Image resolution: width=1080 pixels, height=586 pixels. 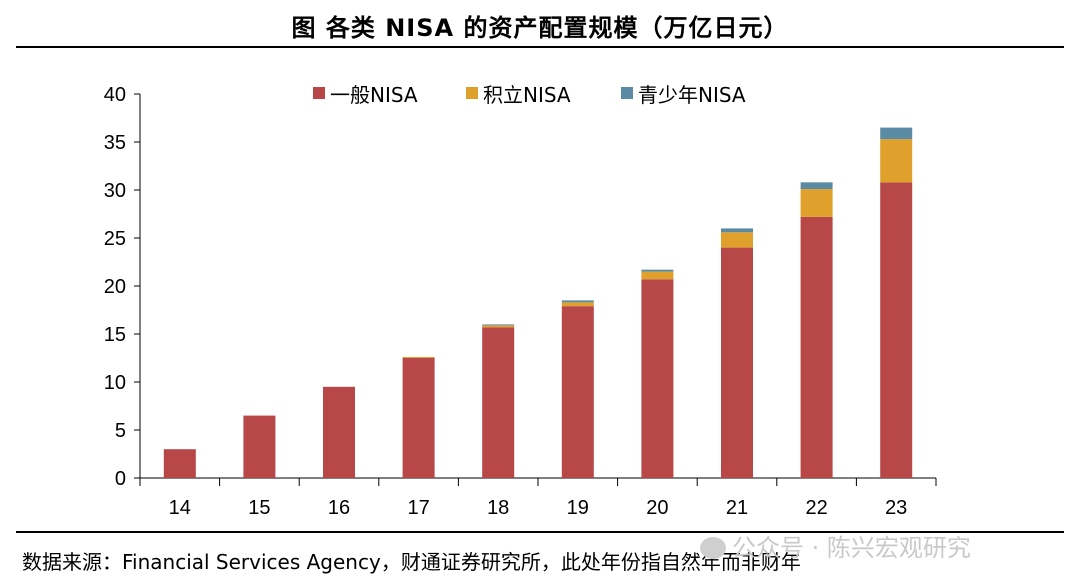 What do you see at coordinates (259, 508) in the screenshot?
I see `x-tick-label: 15` at bounding box center [259, 508].